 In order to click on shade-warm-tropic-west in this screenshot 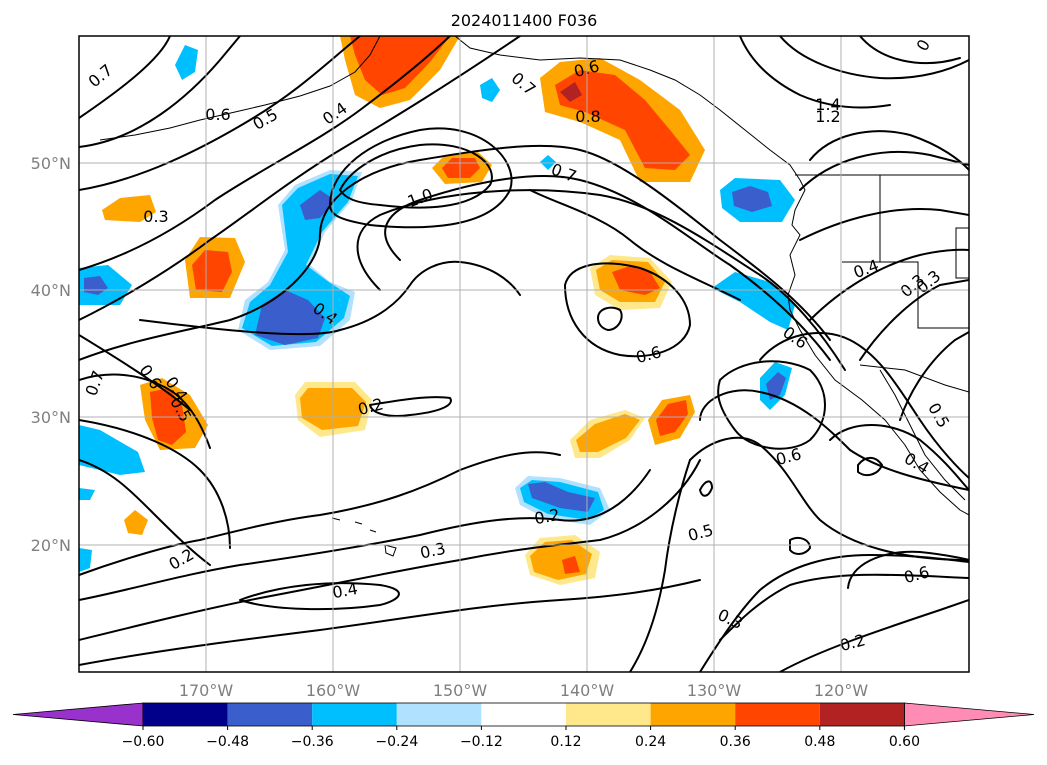, I will do `click(136, 522)`.